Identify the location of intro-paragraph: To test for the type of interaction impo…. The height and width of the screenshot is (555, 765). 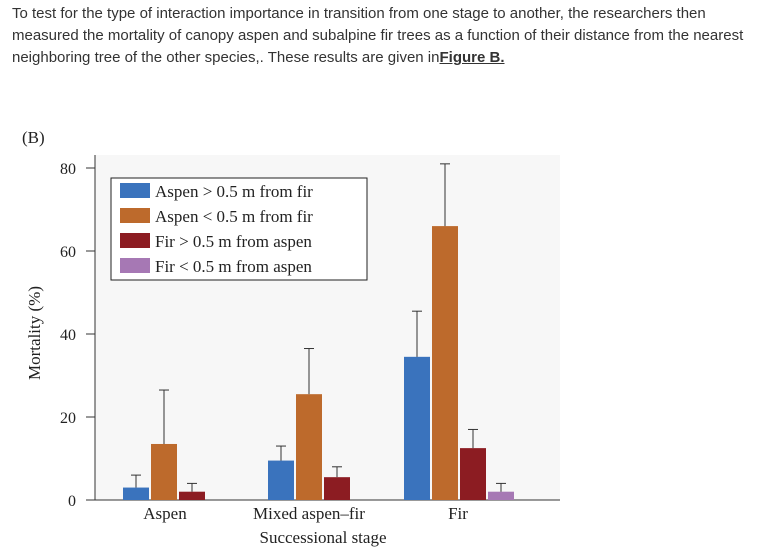
(384, 36).